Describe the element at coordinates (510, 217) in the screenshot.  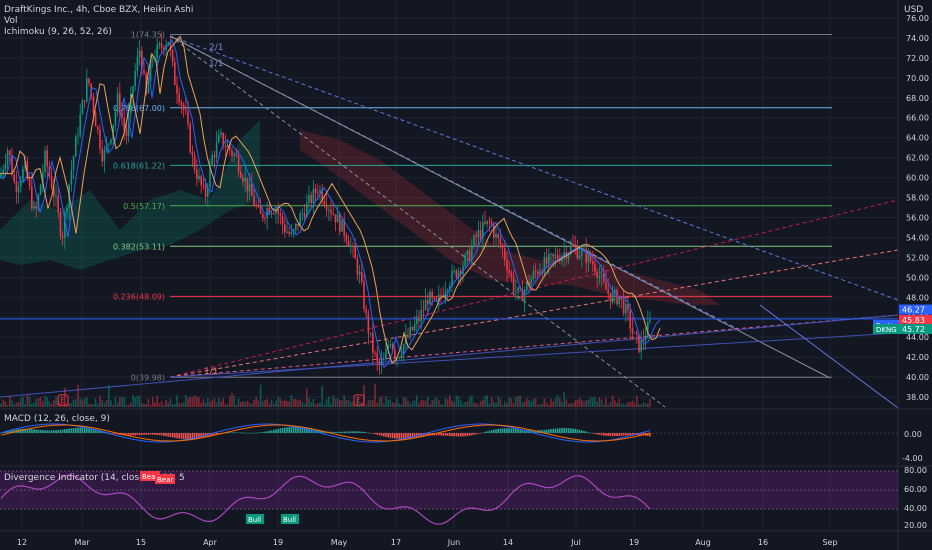
I see `cloud-bearish` at that location.